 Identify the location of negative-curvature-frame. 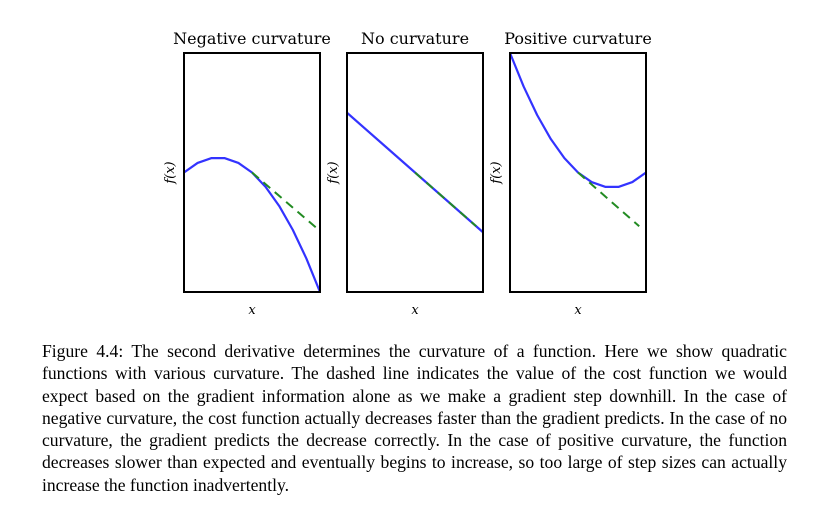
(252, 172).